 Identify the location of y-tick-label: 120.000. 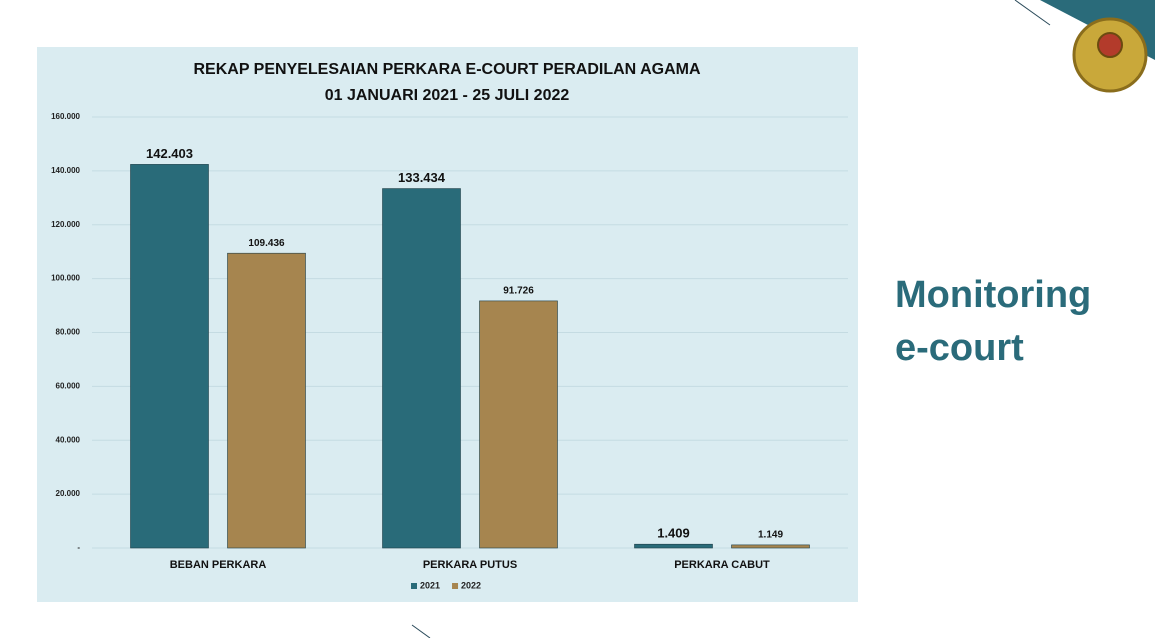
(65, 224).